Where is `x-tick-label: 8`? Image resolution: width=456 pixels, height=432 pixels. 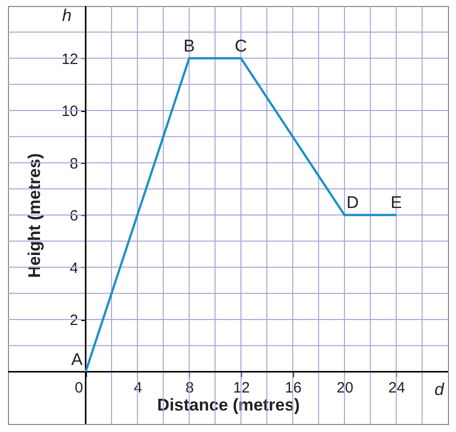
x-tick-label: 8 is located at coordinates (190, 387).